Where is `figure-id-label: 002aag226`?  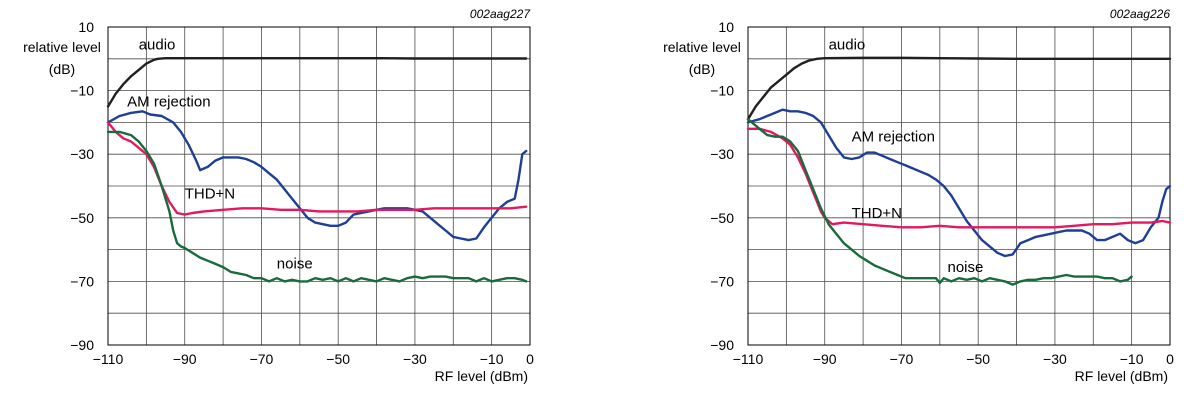
figure-id-label: 002aag226 is located at coordinates (1140, 14).